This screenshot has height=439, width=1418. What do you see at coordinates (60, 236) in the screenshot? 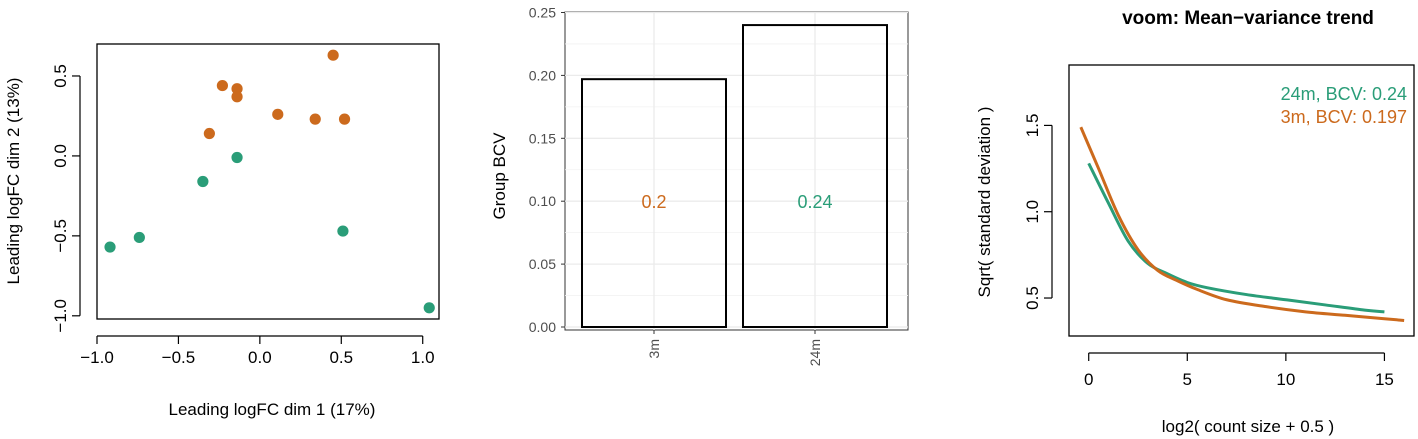
I see `mds-y-tick-label: −0.5` at bounding box center [60, 236].